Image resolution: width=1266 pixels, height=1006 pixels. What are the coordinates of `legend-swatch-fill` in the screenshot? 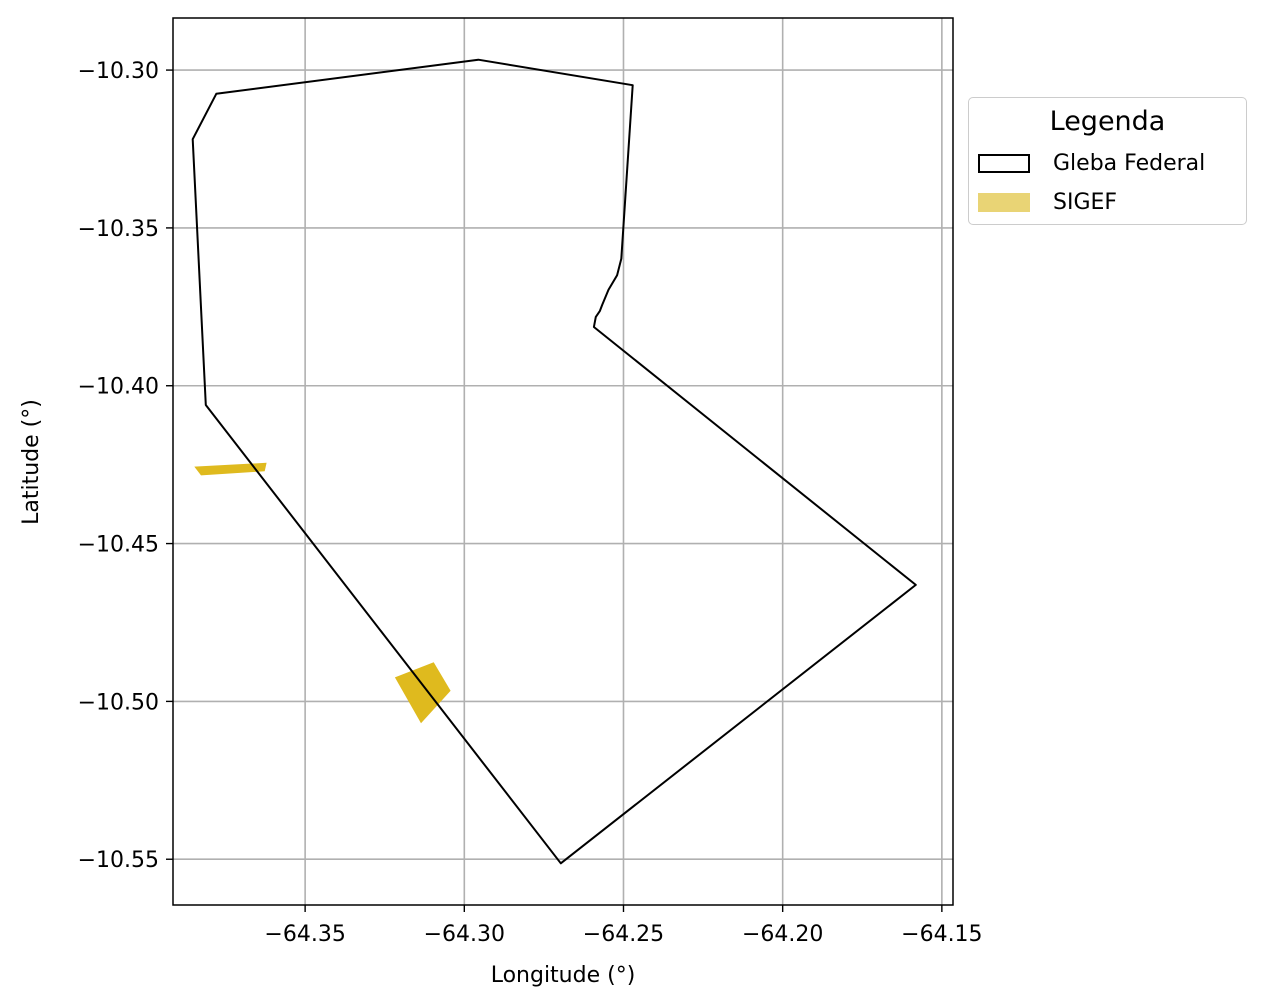 It's located at (1004, 202).